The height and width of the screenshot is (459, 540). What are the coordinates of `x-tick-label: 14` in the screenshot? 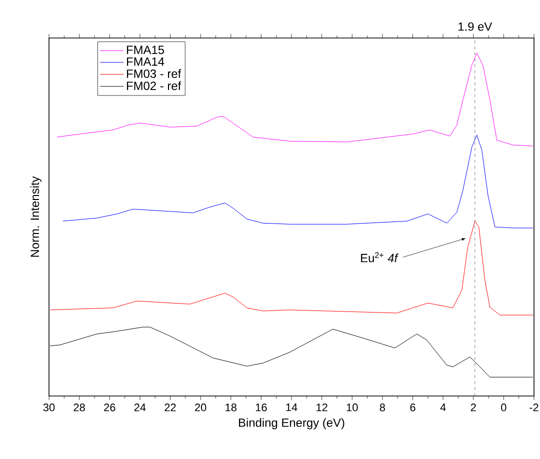 It's located at (292, 408).